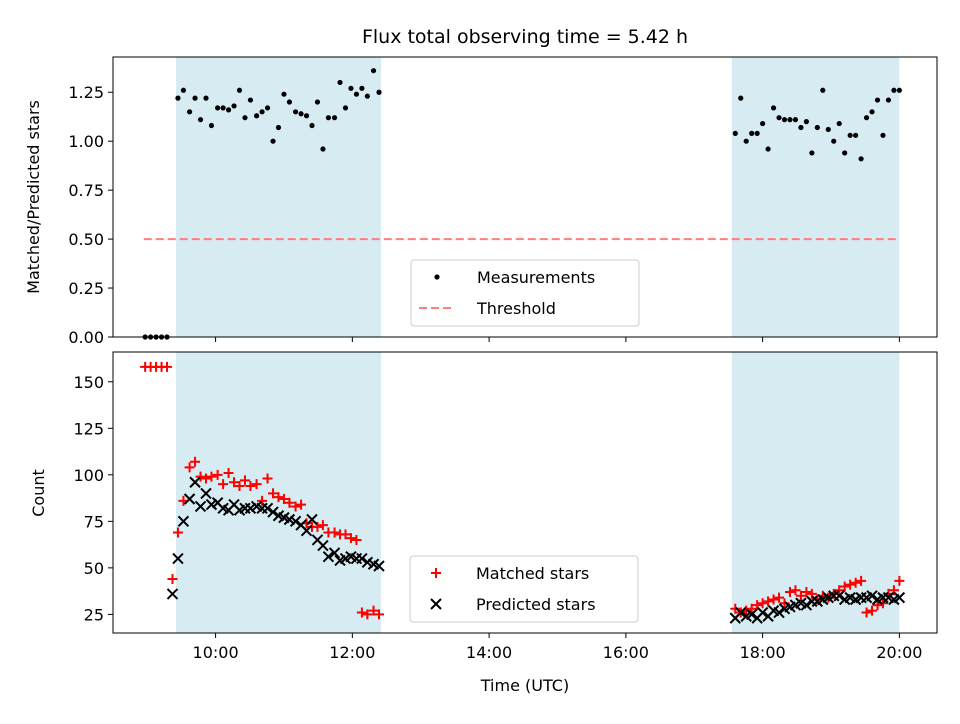 The width and height of the screenshot is (960, 724). What do you see at coordinates (516, 308) in the screenshot?
I see `legend-label: Threshold` at bounding box center [516, 308].